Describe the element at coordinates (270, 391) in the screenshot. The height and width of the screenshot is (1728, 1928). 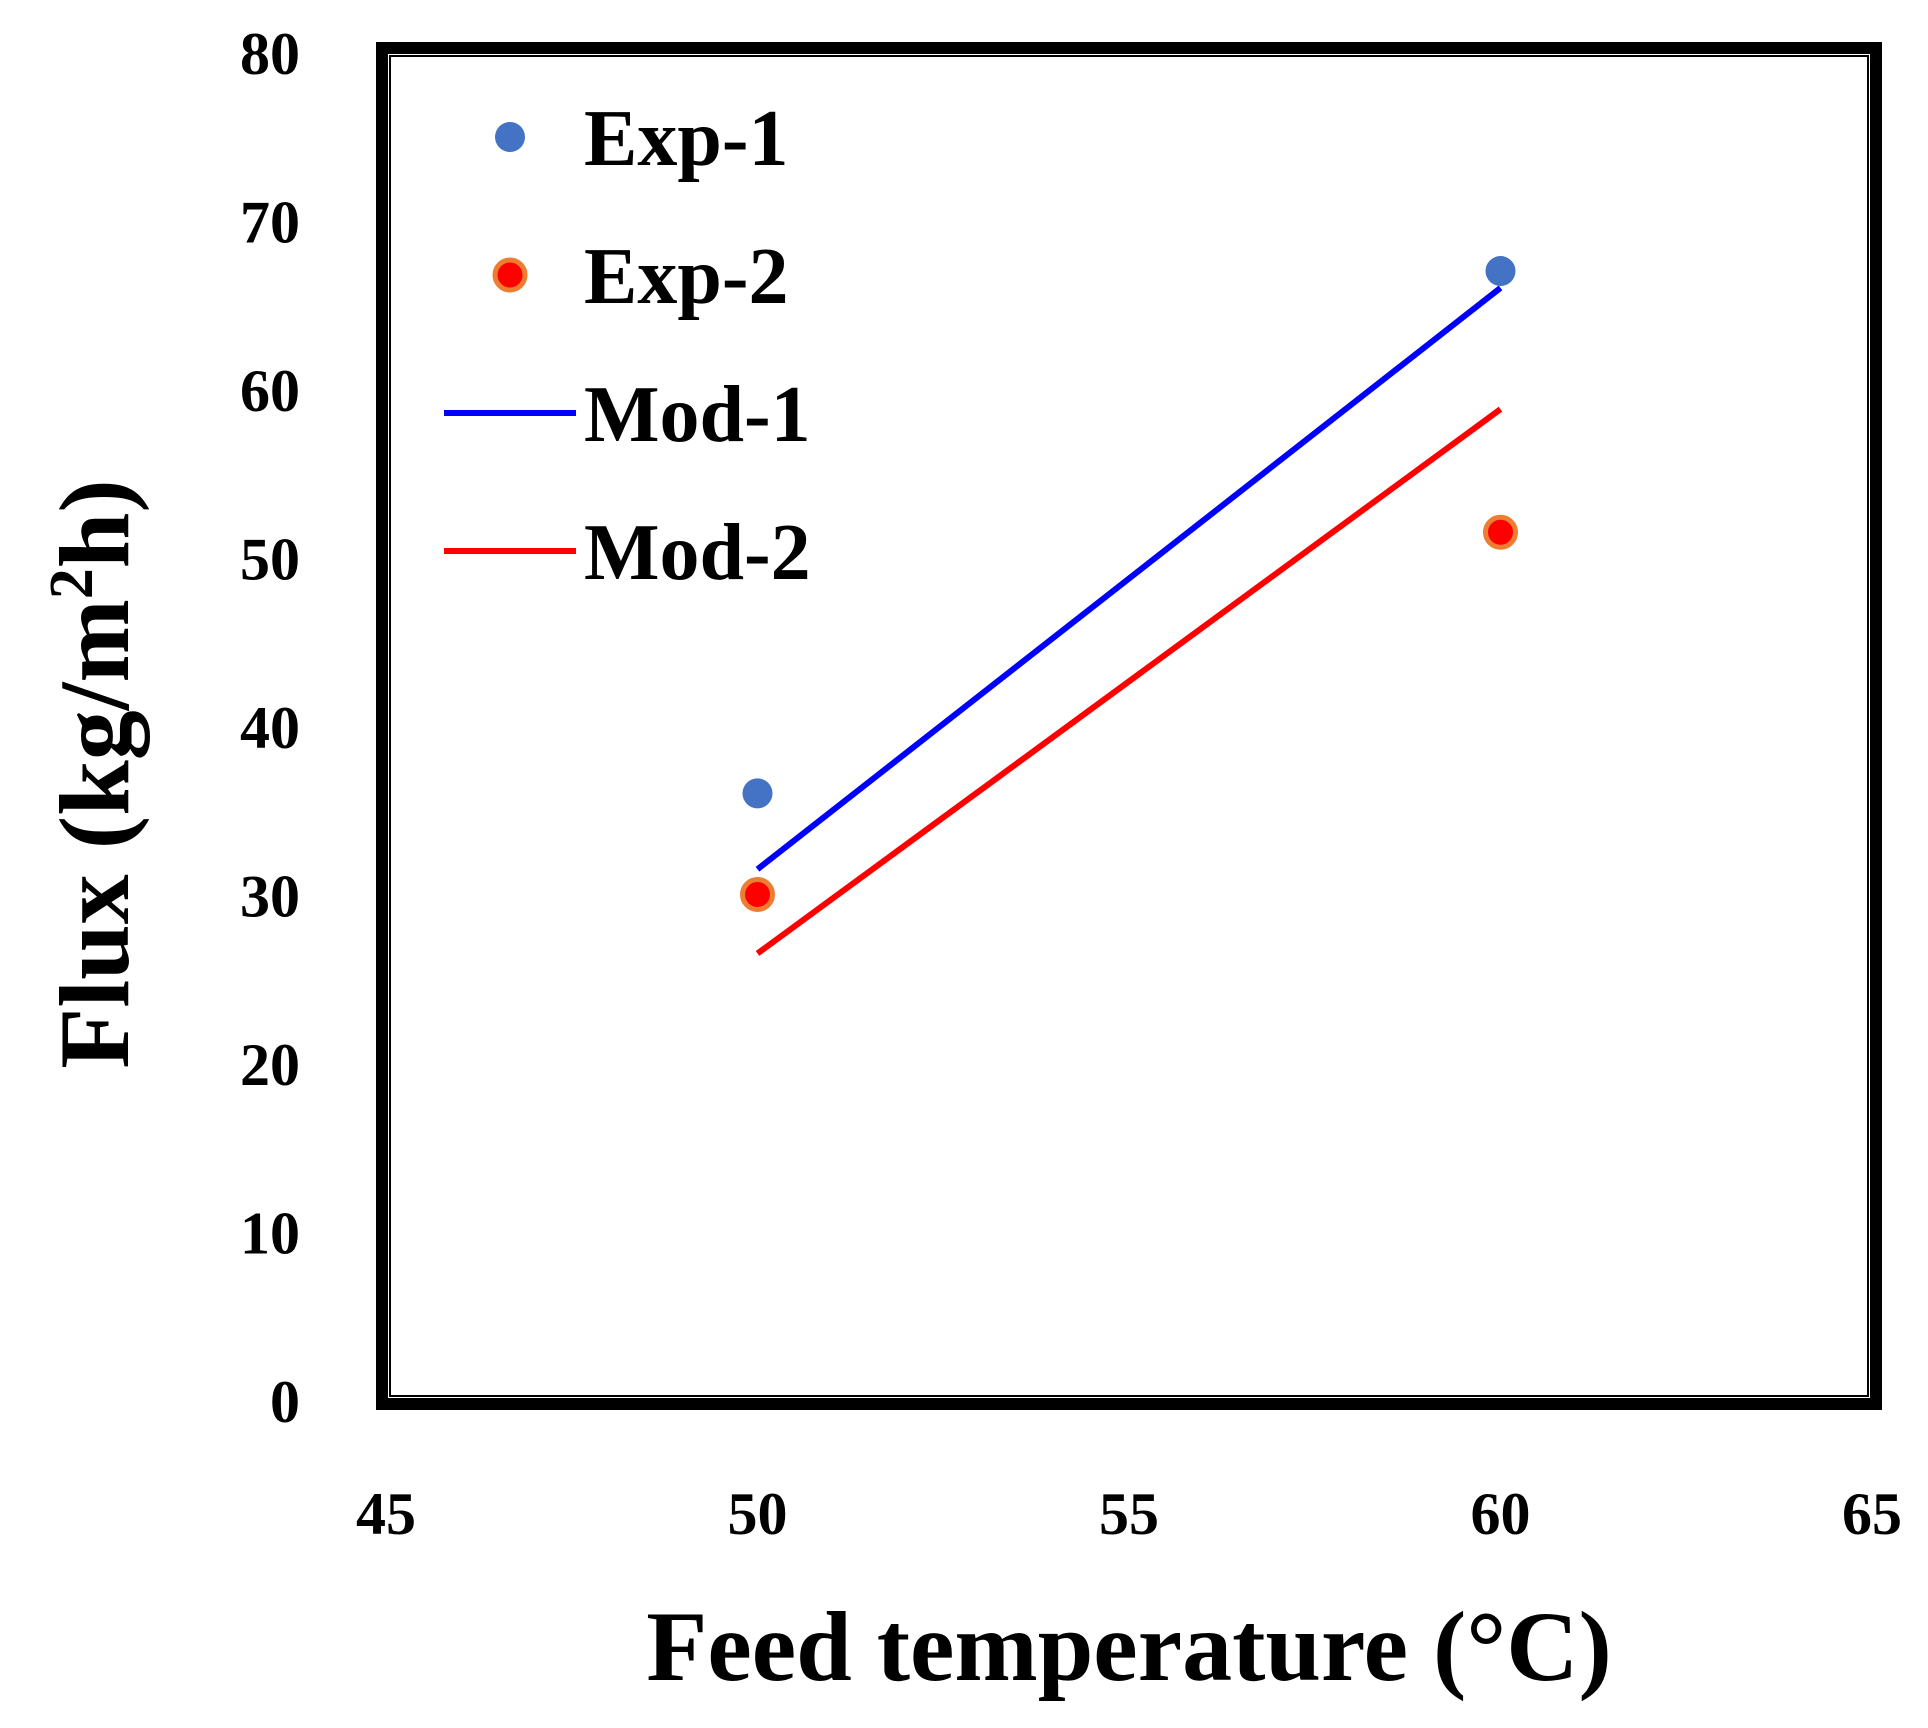
I see `y-tick-label: 60` at that location.